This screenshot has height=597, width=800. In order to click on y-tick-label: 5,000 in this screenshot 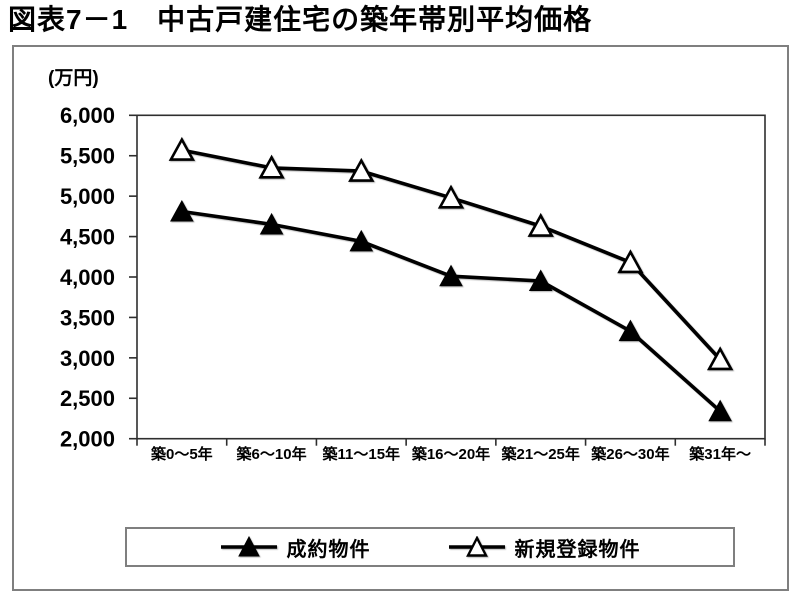, I will do `click(87, 196)`.